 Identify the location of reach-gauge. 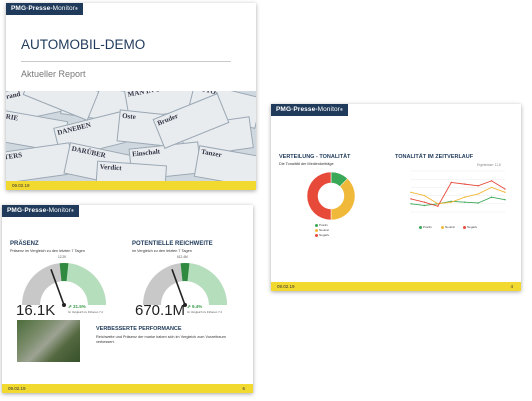
(185, 285).